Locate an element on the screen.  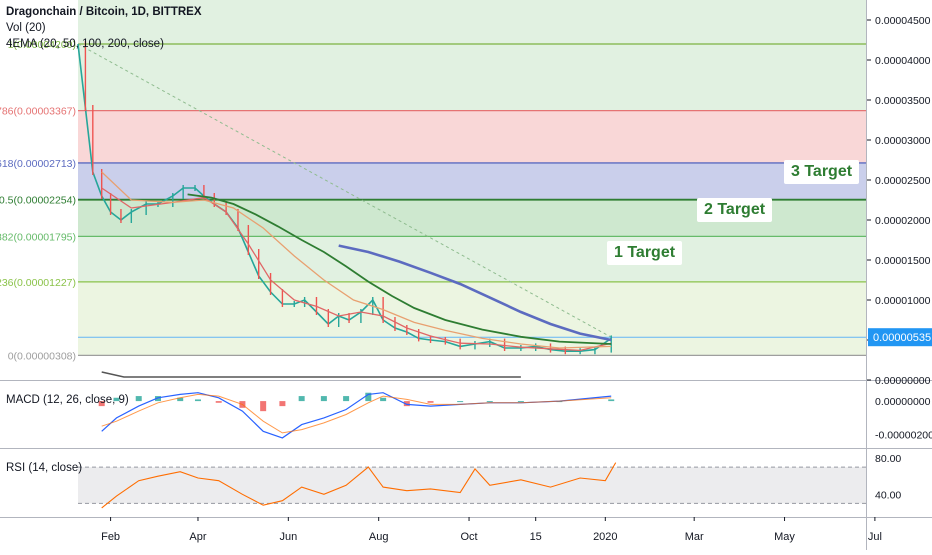
current-price-value: 0.00000535 is located at coordinates (902, 338).